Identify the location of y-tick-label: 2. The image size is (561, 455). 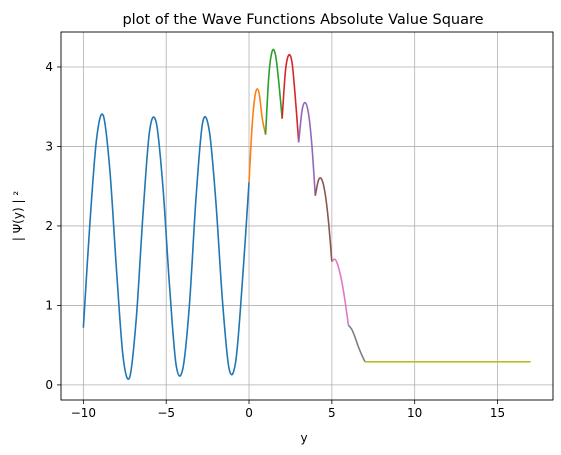
(49, 226).